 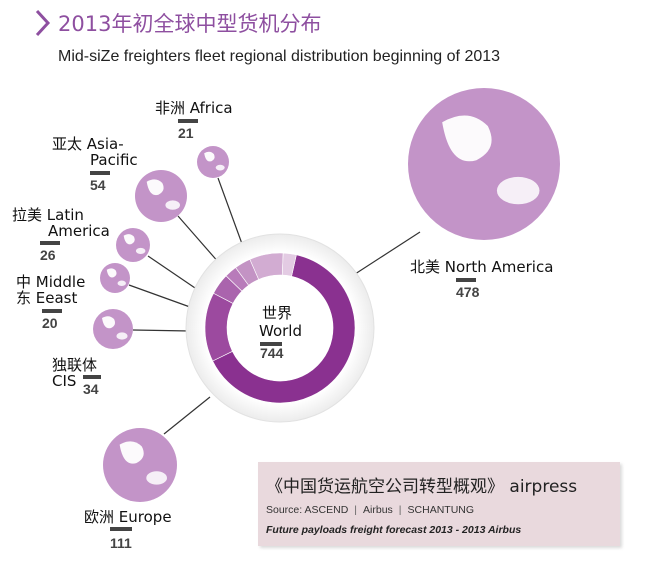 I want to click on connector-north-america, so click(x=386, y=254).